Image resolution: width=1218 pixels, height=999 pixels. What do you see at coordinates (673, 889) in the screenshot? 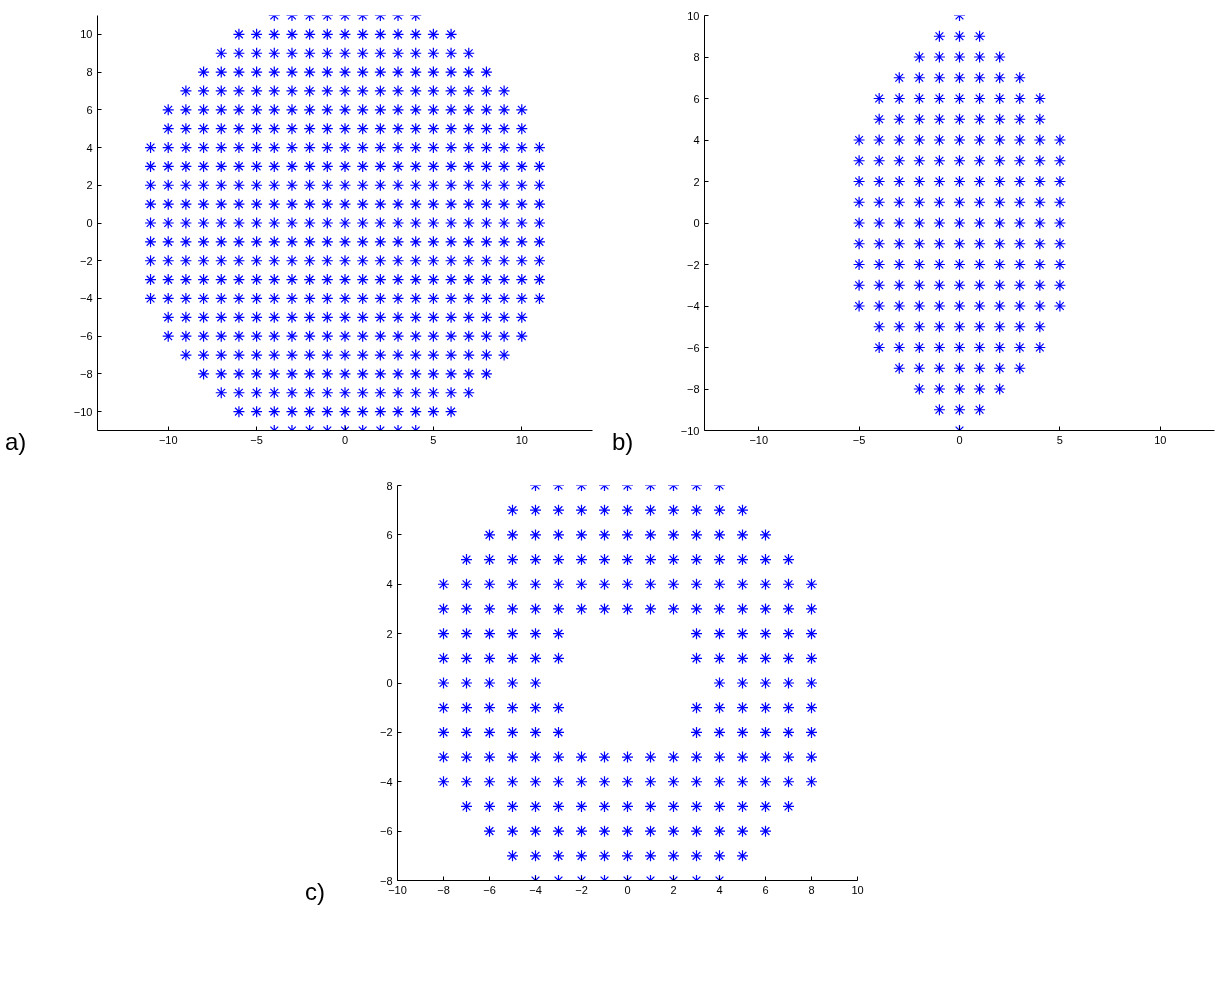
I see `x-tick-label: 2` at bounding box center [673, 889].